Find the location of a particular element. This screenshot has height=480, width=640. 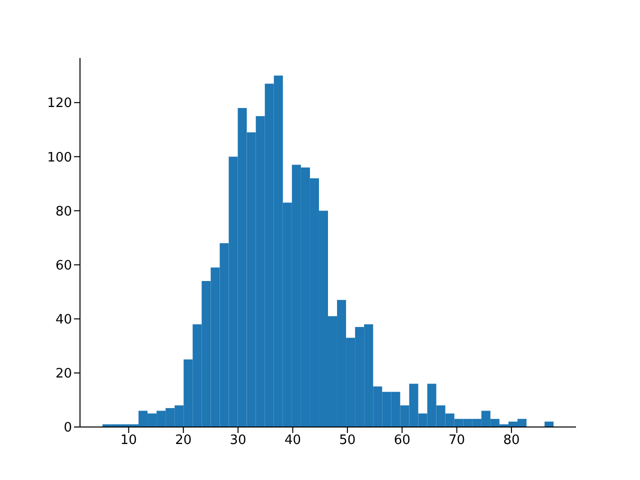

x-tick-label: 60 is located at coordinates (402, 440).